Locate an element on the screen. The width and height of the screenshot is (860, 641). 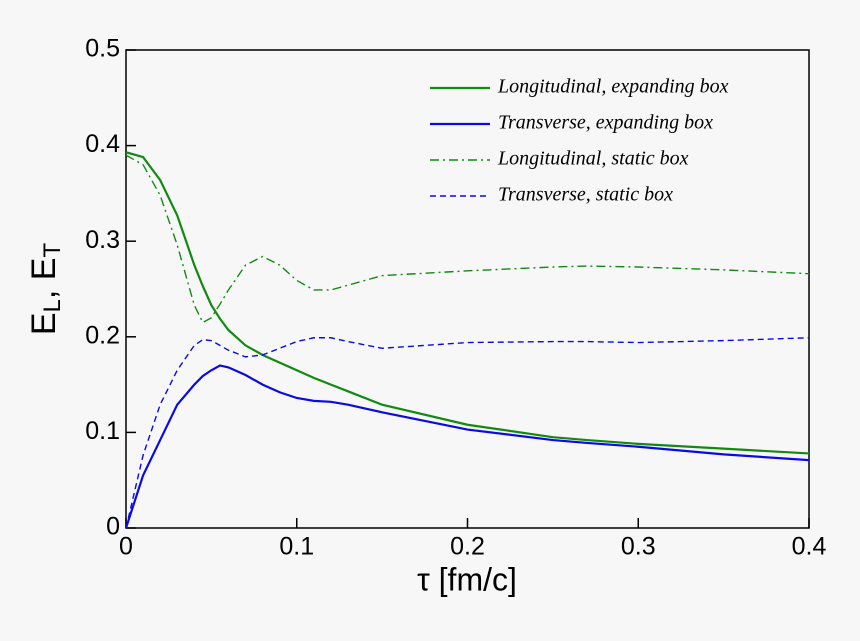
legend-label: Longitudinal, static box is located at coordinates (593, 159).